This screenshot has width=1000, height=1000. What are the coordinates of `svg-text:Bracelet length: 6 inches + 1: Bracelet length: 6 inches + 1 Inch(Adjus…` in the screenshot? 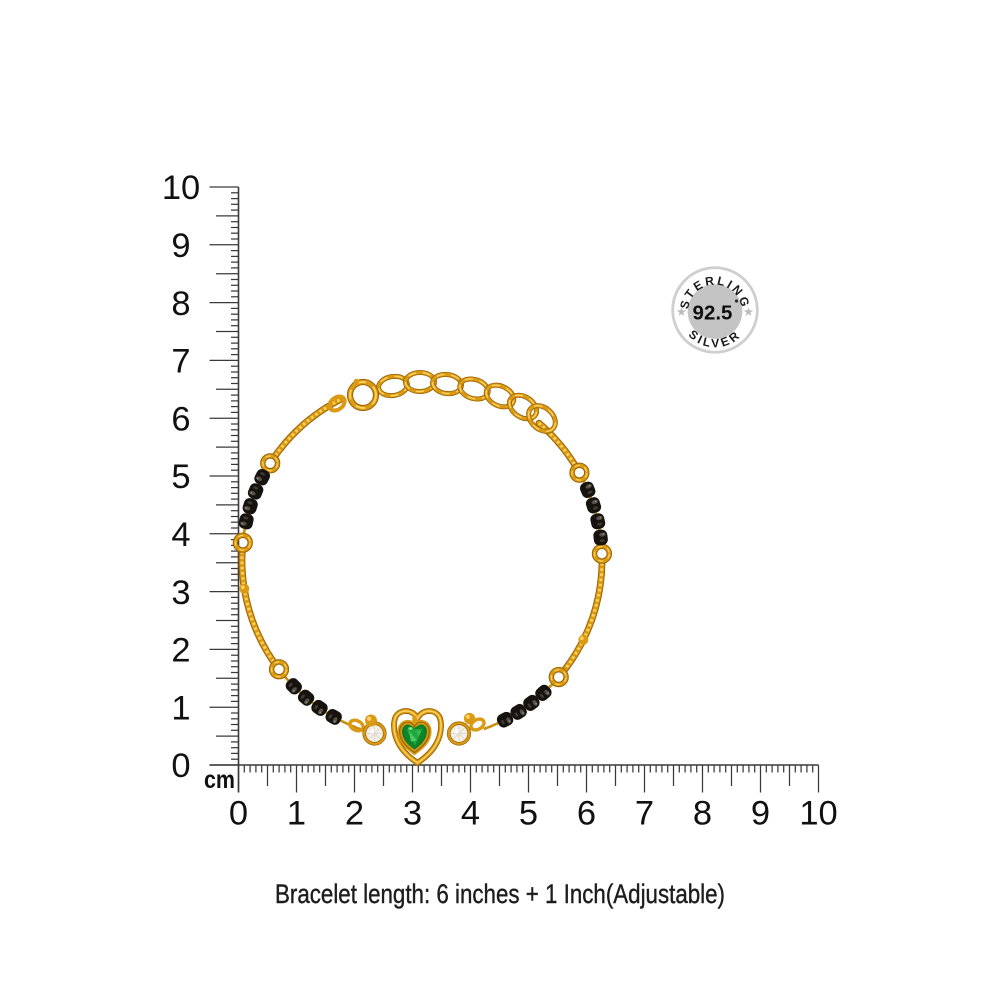 It's located at (500, 894).